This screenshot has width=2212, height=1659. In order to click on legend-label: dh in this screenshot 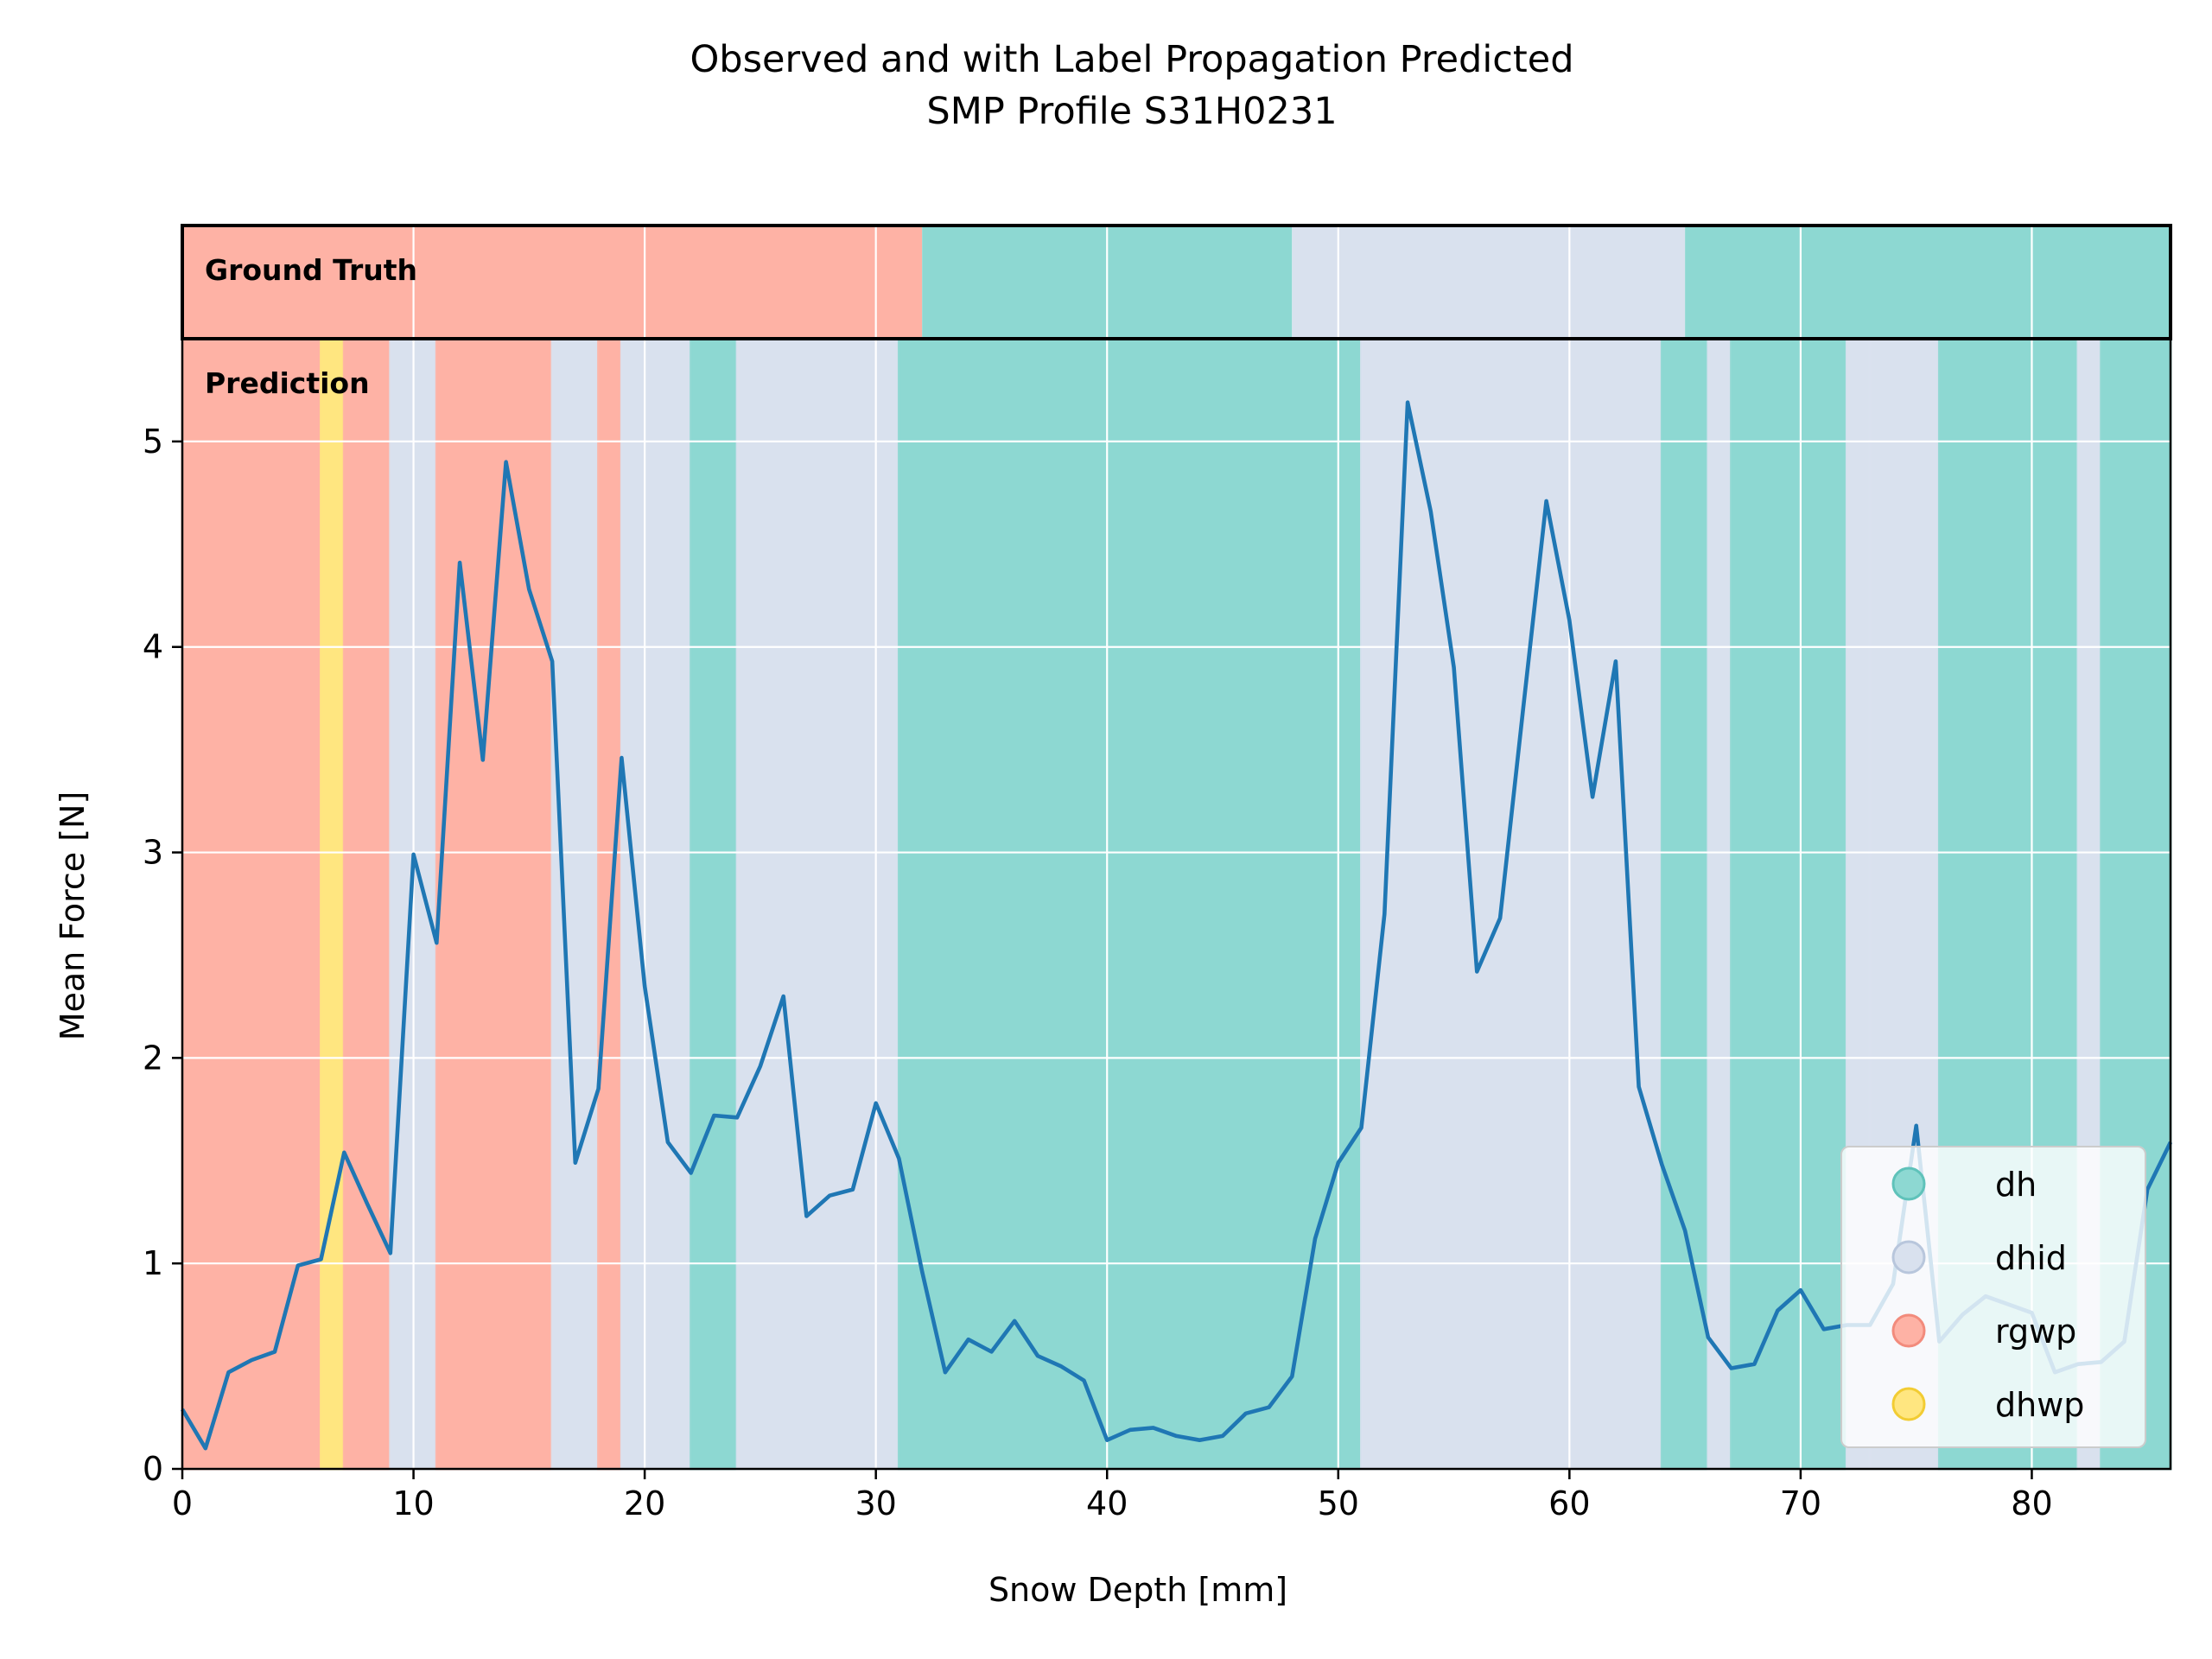, I will do `click(2016, 1185)`.